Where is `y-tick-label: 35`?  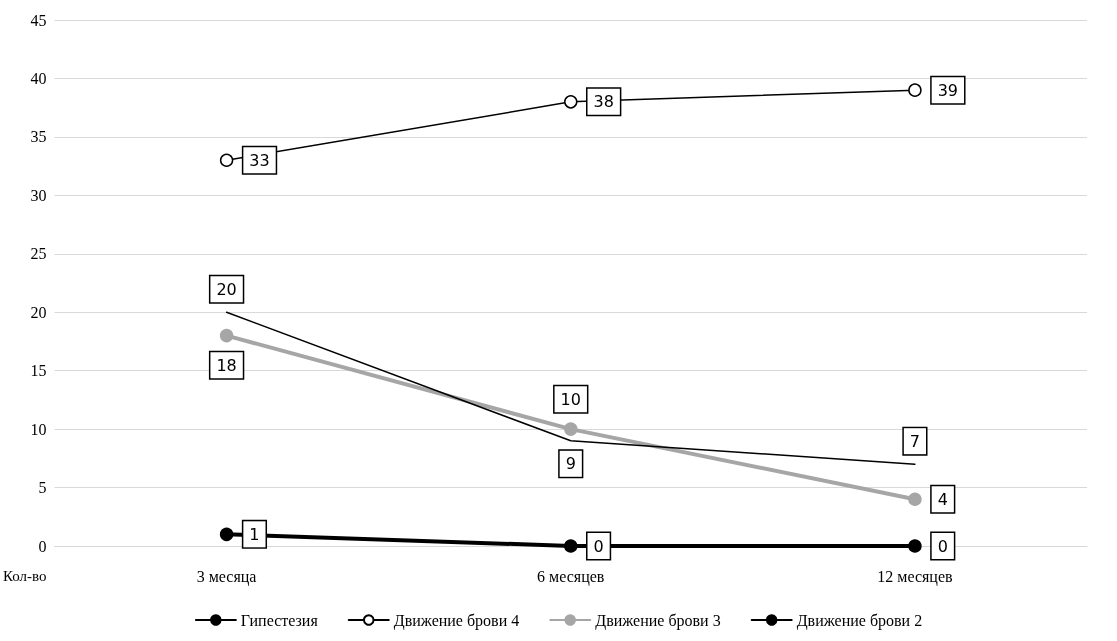
y-tick-label: 35 is located at coordinates (38, 137).